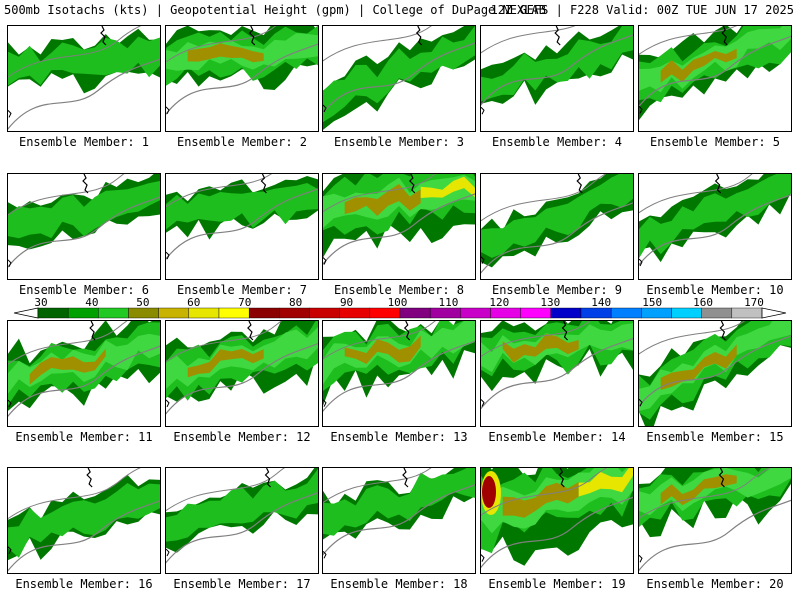  I want to click on ensemble-member-label: Ensemble Member: 8, so click(399, 290).